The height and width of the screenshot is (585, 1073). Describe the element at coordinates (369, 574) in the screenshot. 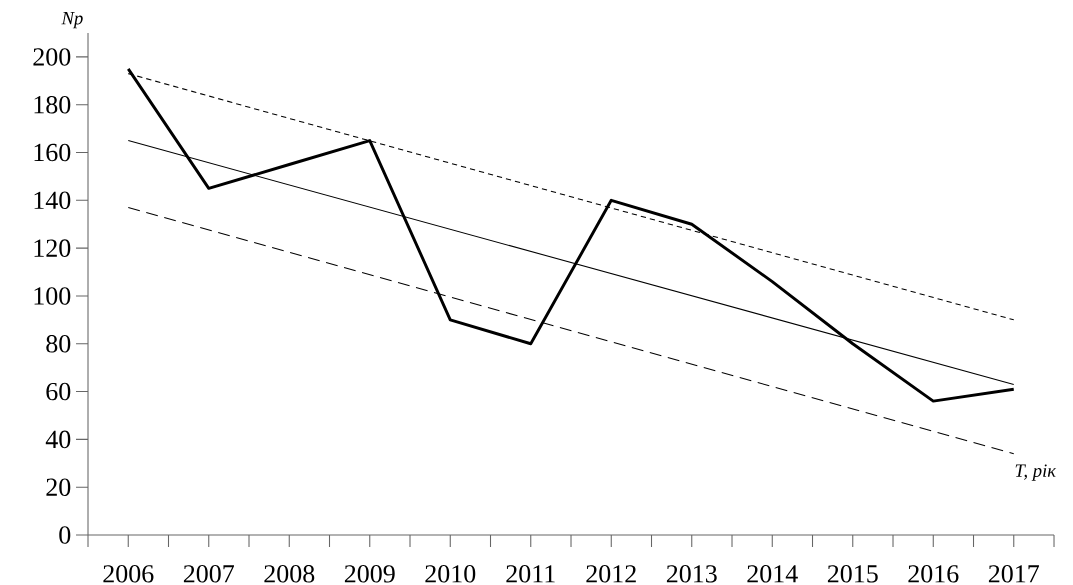

I see `x-tick-label: 2009` at that location.